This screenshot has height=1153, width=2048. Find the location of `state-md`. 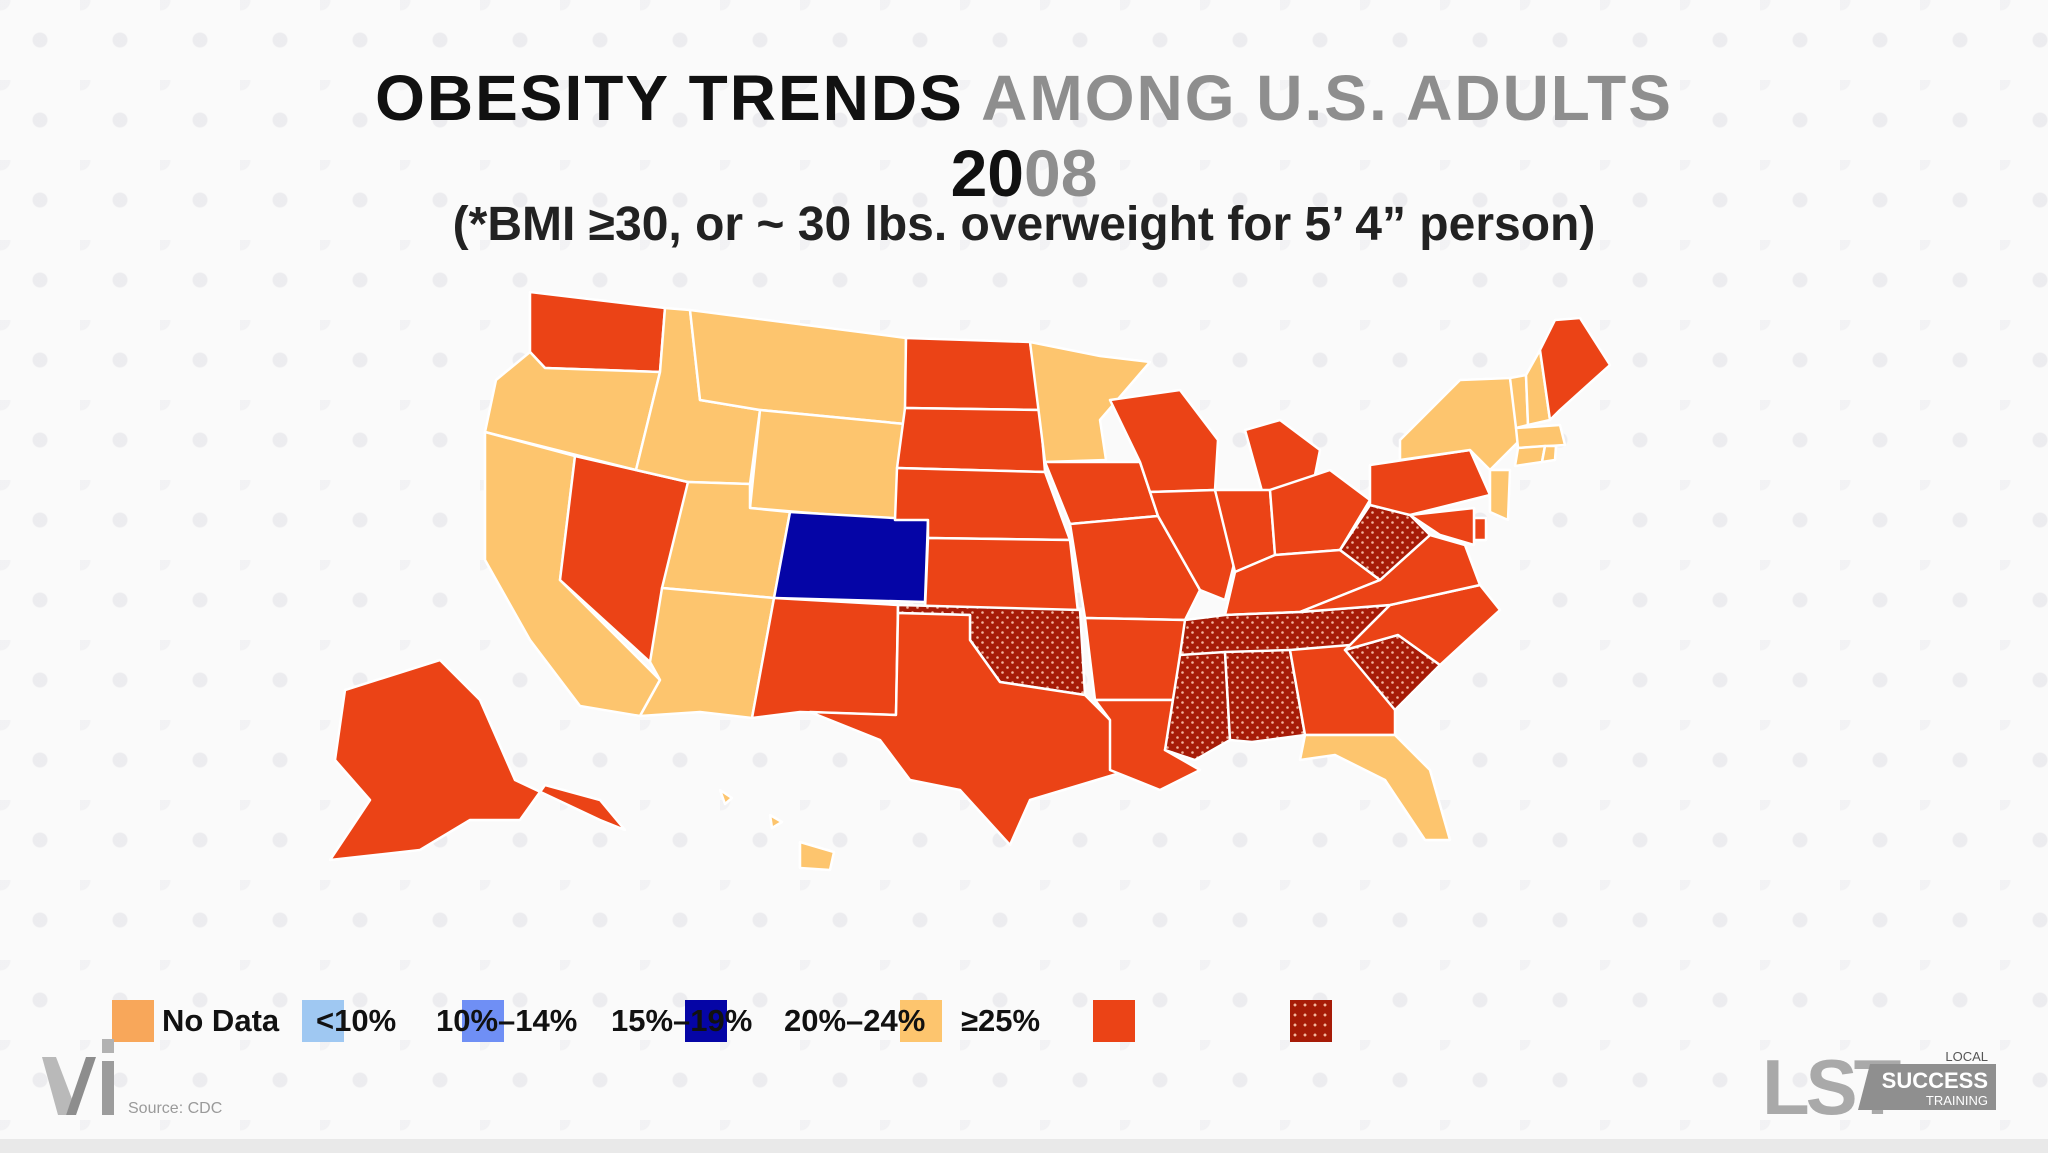

state-md is located at coordinates (1442, 526).